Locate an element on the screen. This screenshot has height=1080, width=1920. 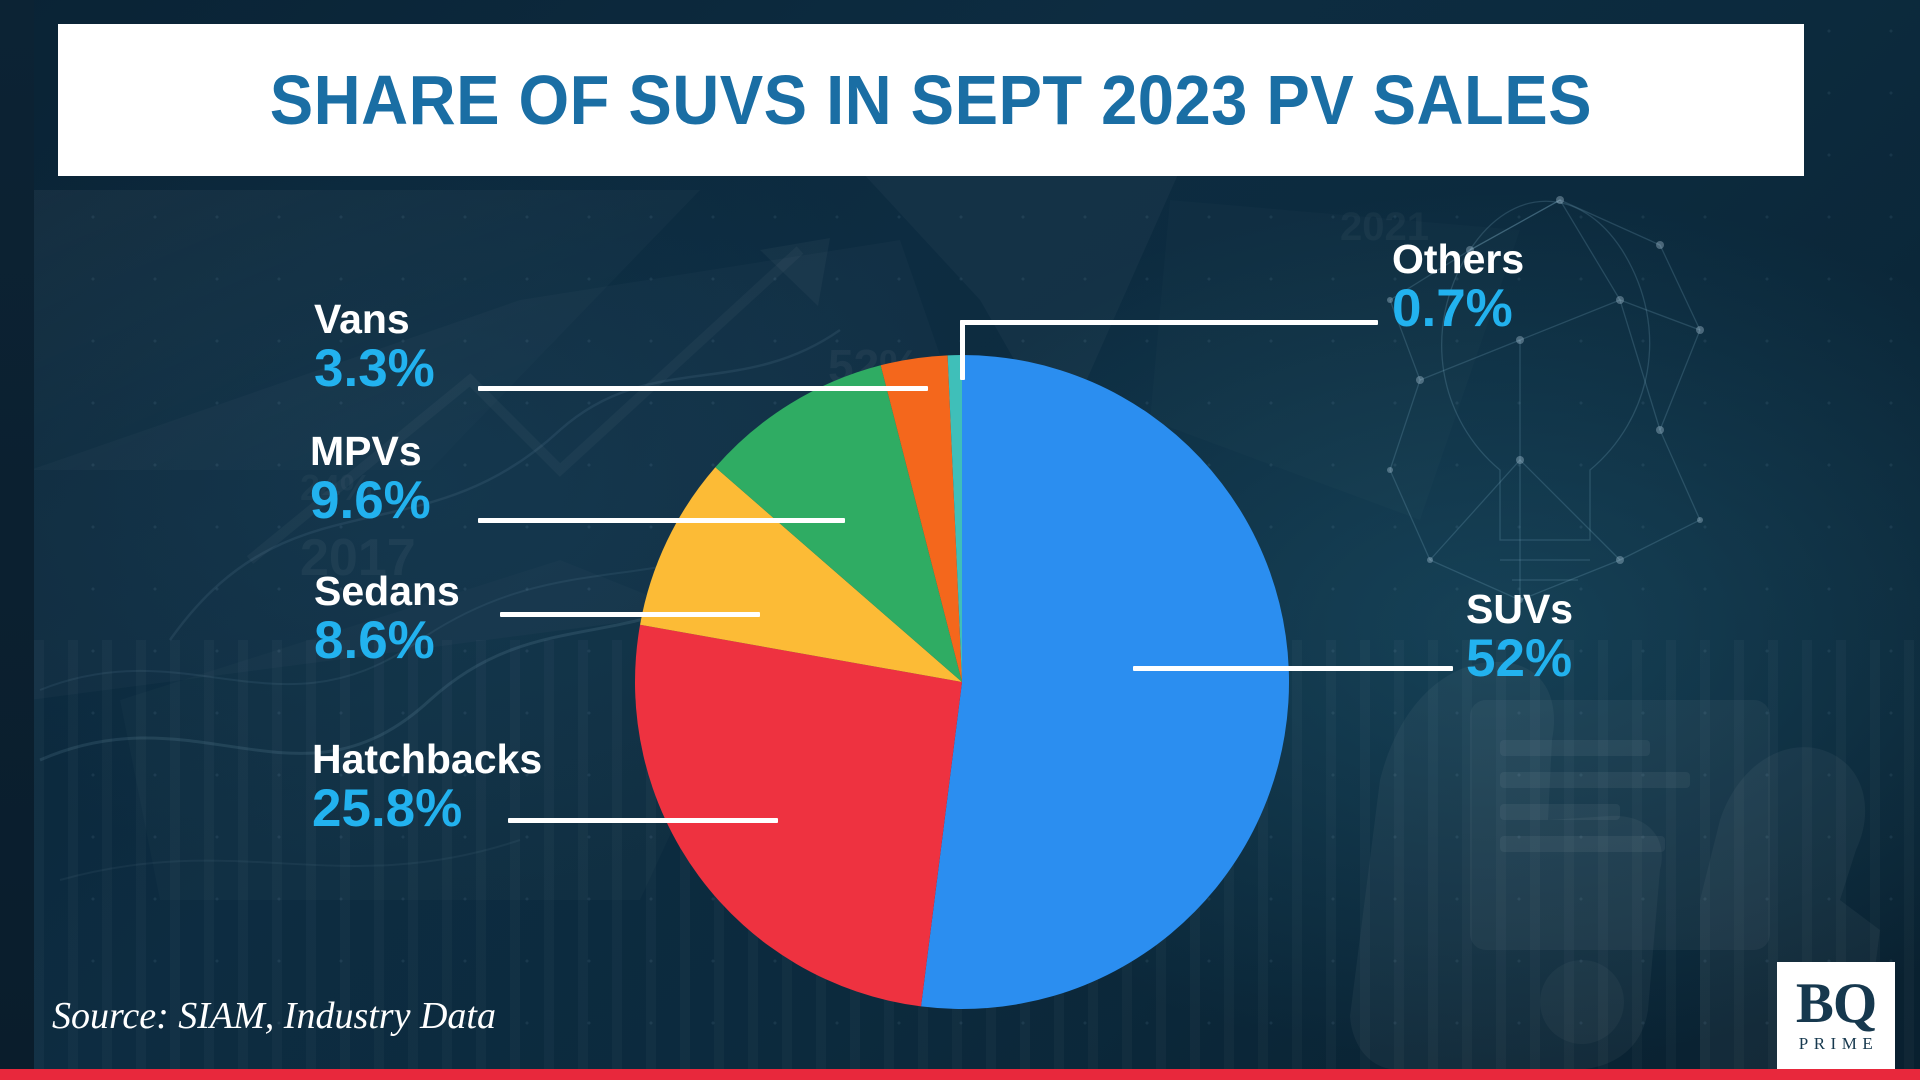
leader-line-mpvs is located at coordinates (661, 520).